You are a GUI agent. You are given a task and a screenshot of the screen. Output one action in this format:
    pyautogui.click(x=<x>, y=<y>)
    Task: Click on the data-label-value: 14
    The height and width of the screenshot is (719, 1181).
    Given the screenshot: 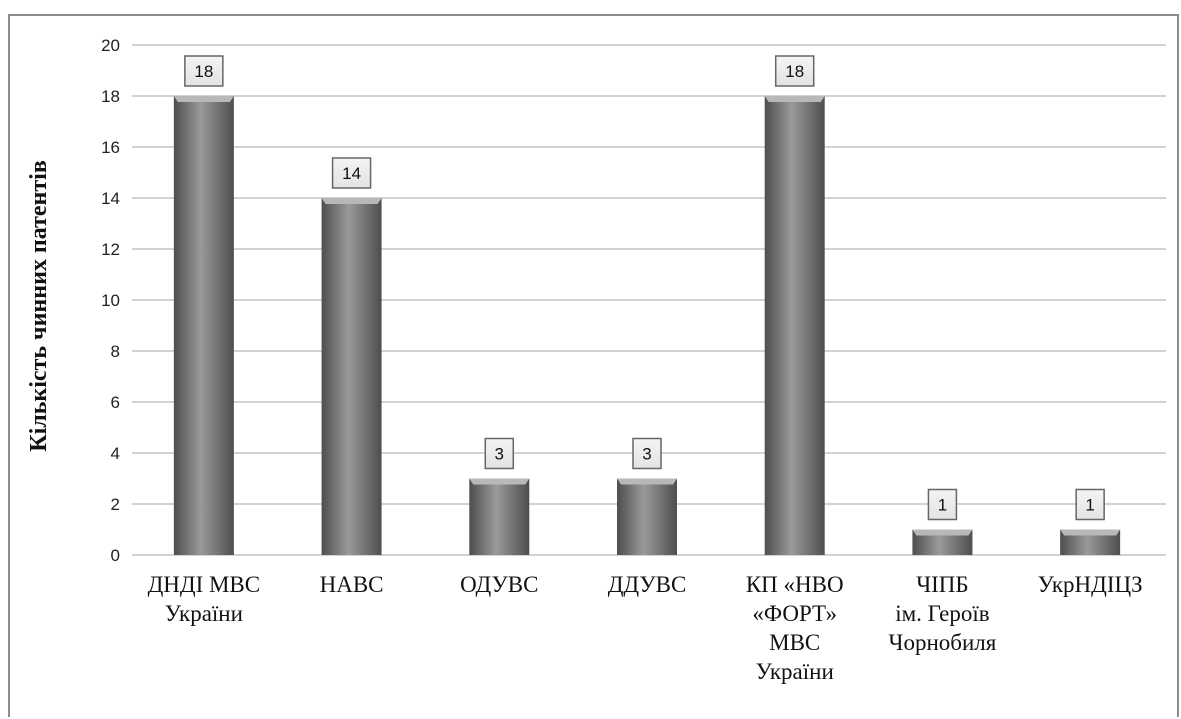 What is the action you would take?
    pyautogui.click(x=351, y=173)
    